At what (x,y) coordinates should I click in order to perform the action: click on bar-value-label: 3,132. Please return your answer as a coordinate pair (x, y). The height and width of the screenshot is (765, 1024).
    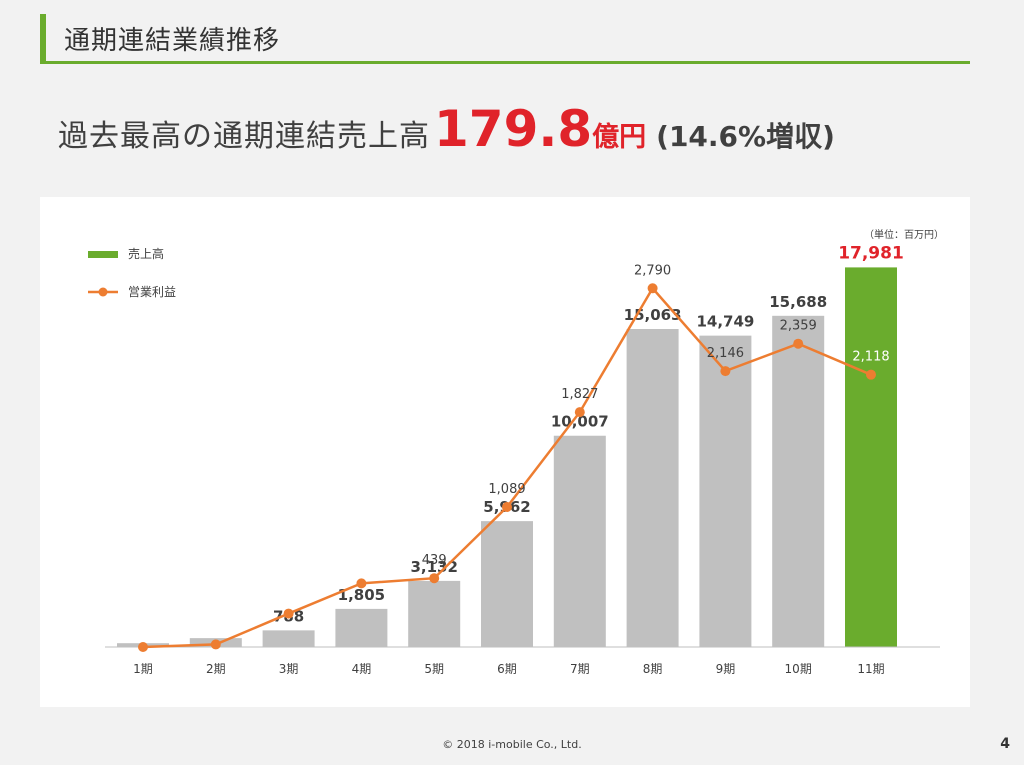
    Looking at the image, I should click on (433, 567).